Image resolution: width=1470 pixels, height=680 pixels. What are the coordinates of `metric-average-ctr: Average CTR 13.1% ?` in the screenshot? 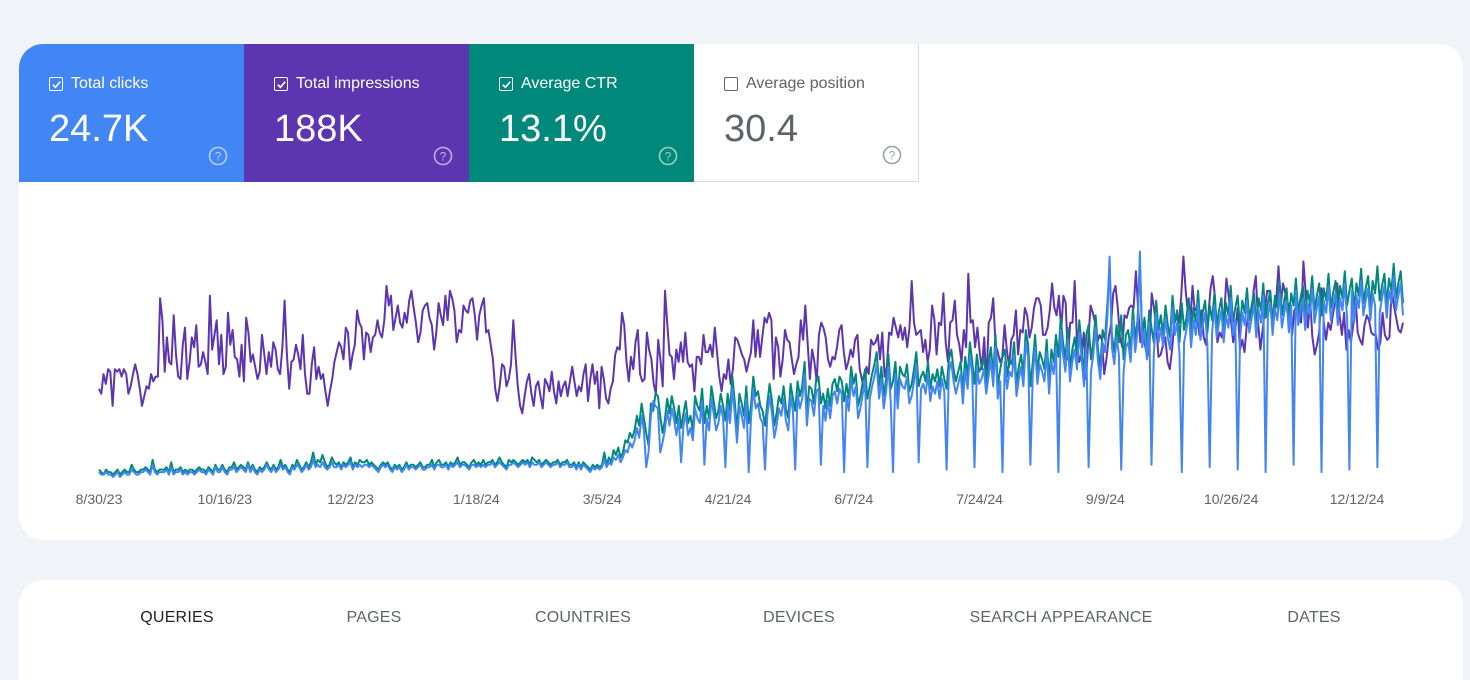 It's located at (581, 113).